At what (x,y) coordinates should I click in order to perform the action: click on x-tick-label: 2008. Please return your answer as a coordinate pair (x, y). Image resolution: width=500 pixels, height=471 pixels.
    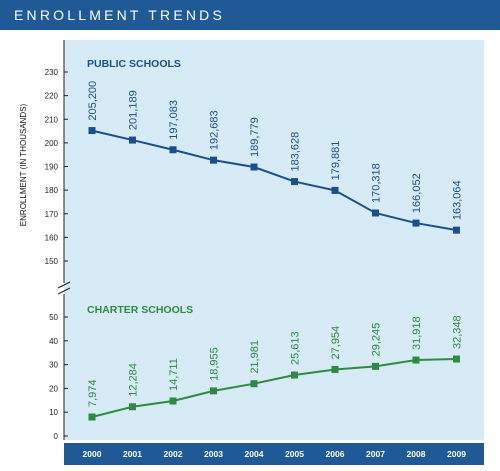
    Looking at the image, I should click on (416, 454).